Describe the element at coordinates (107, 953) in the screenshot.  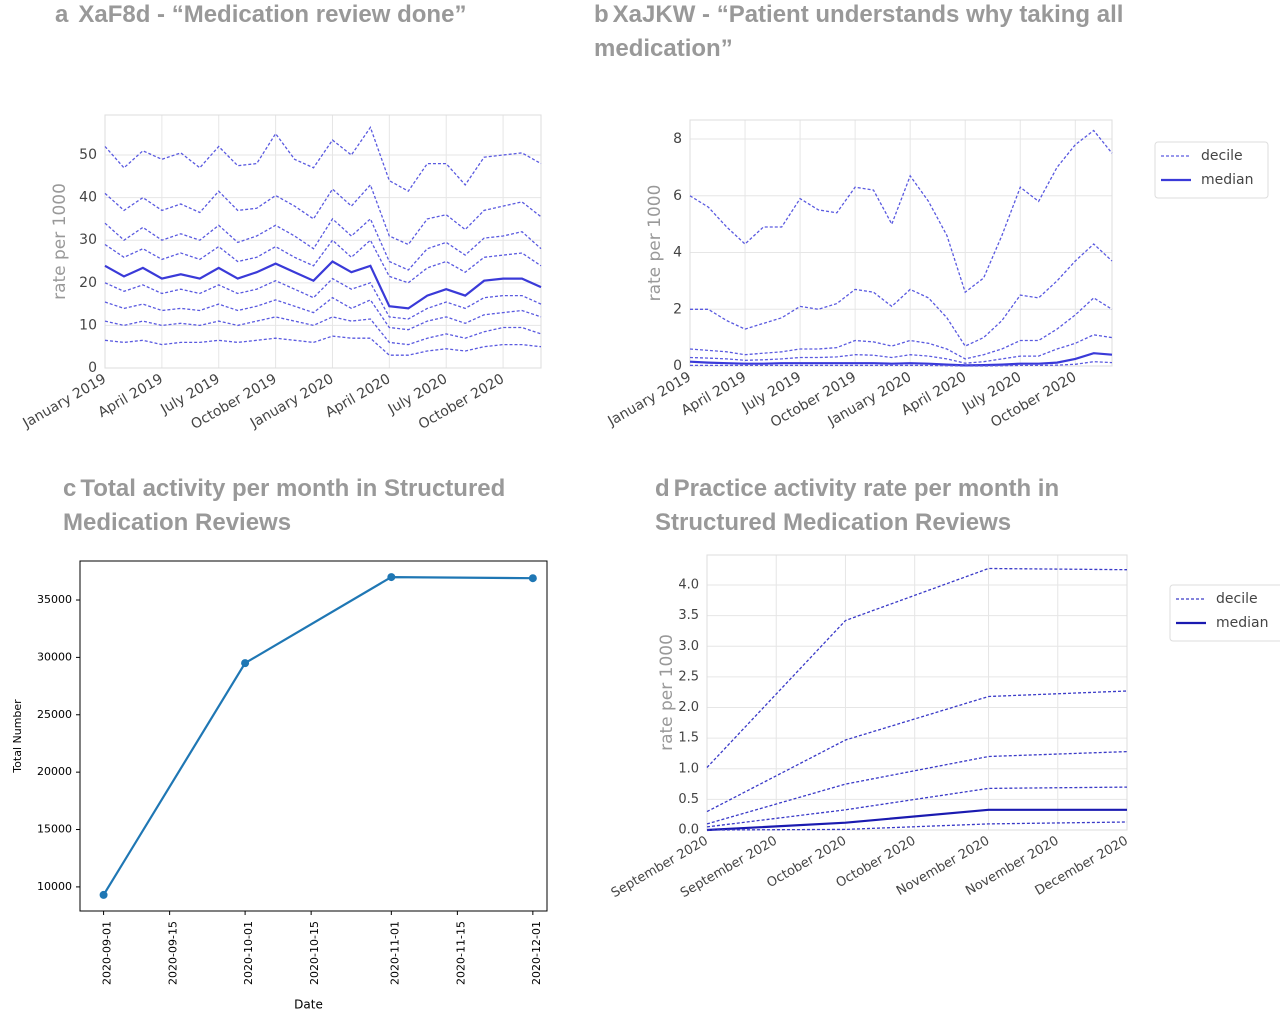
I see `x-tick-label: 2020-09-01` at that location.